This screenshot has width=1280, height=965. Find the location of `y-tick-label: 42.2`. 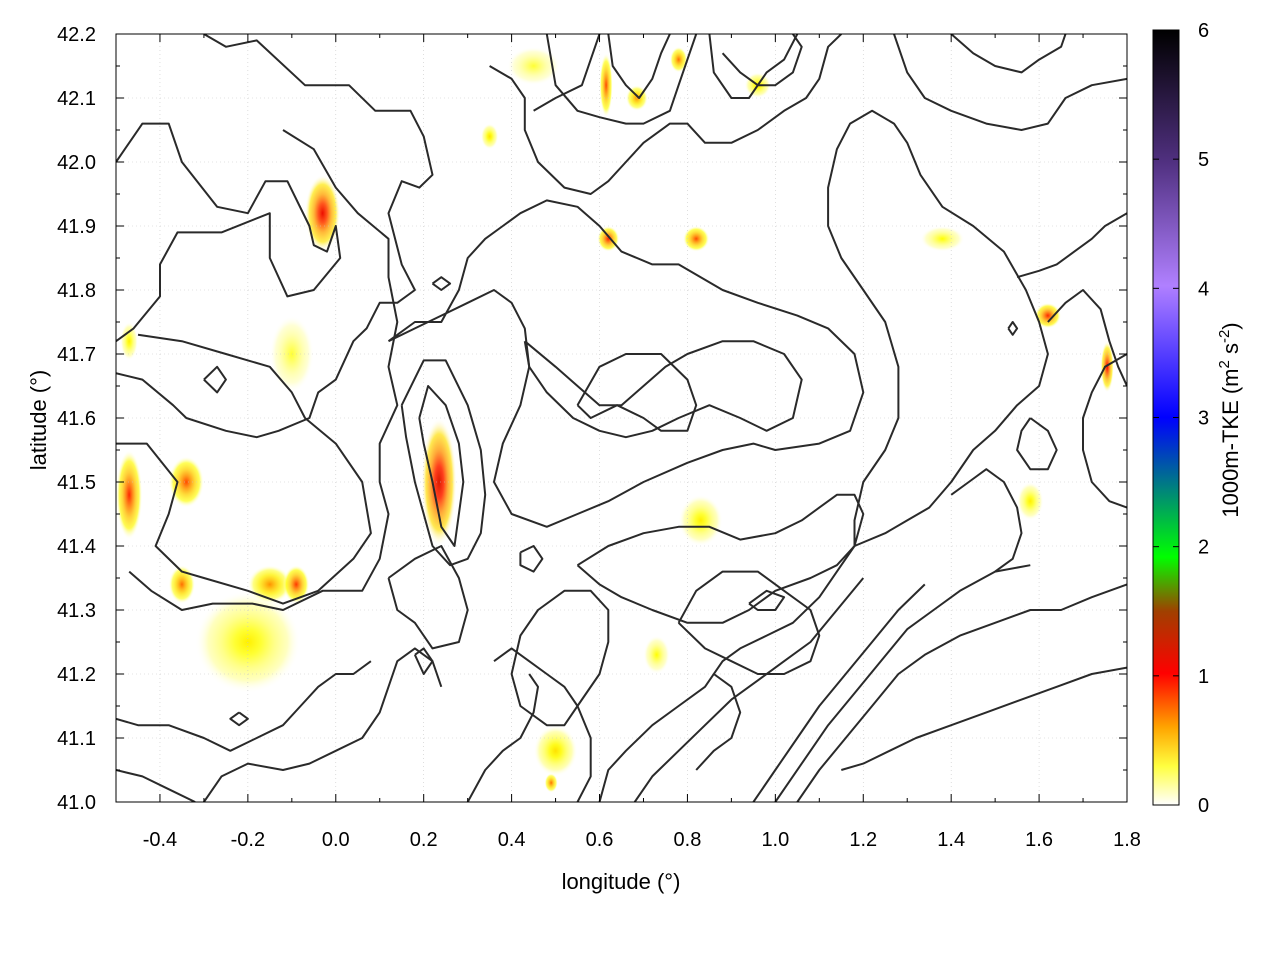

y-tick-label: 42.2 is located at coordinates (76, 35).